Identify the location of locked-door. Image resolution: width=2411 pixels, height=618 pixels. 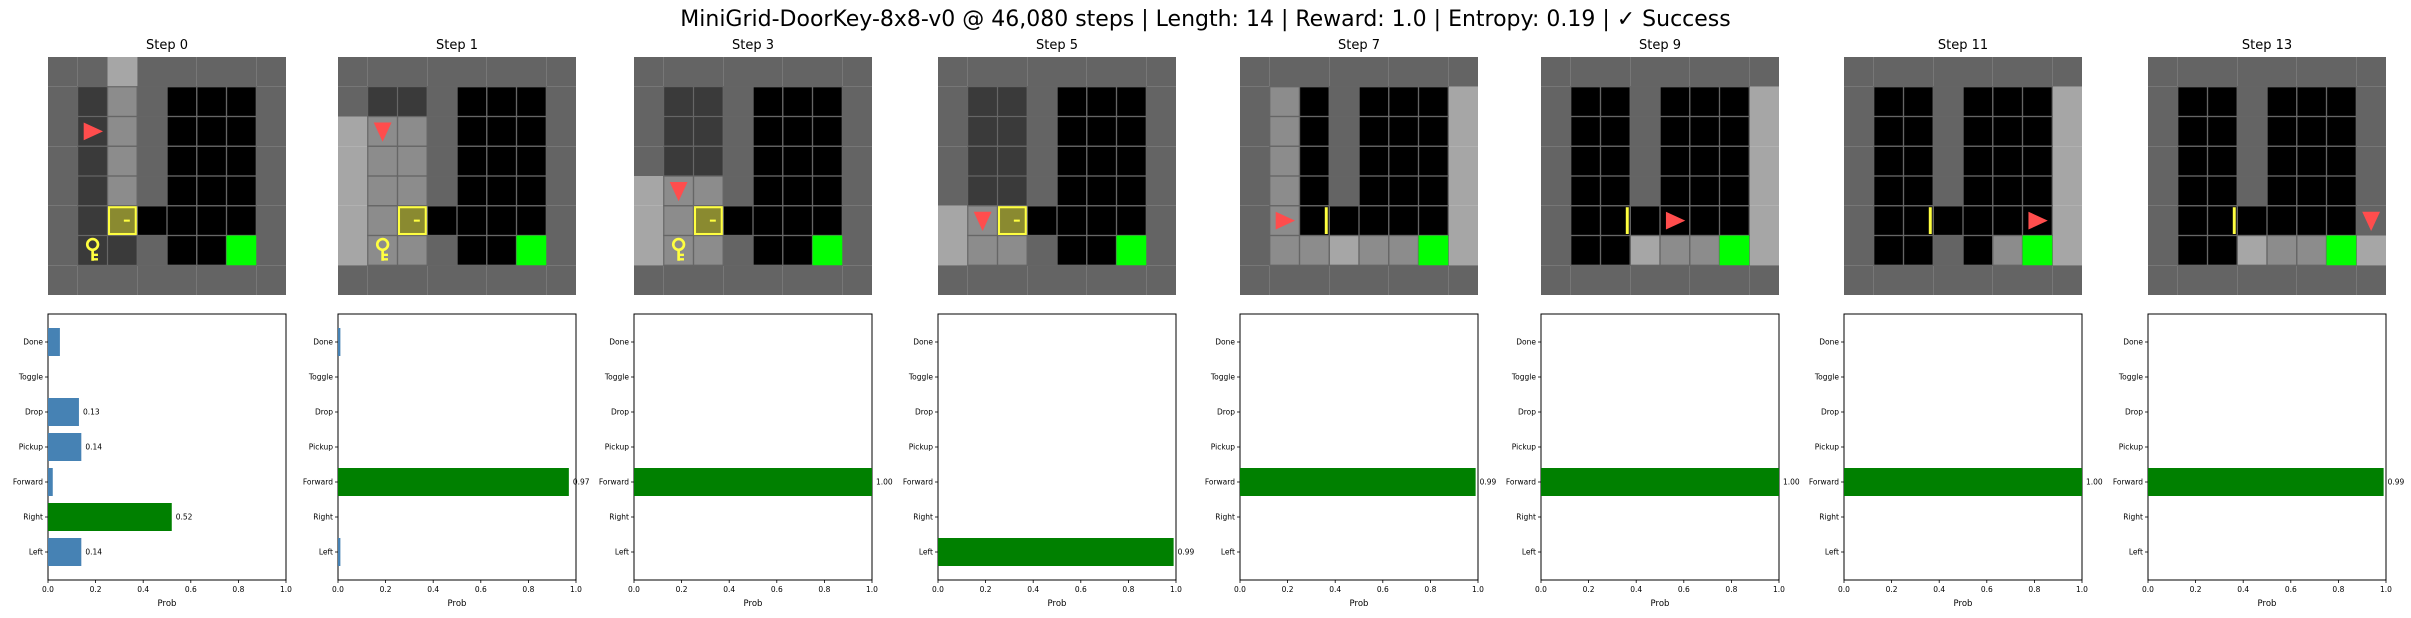
(122, 221).